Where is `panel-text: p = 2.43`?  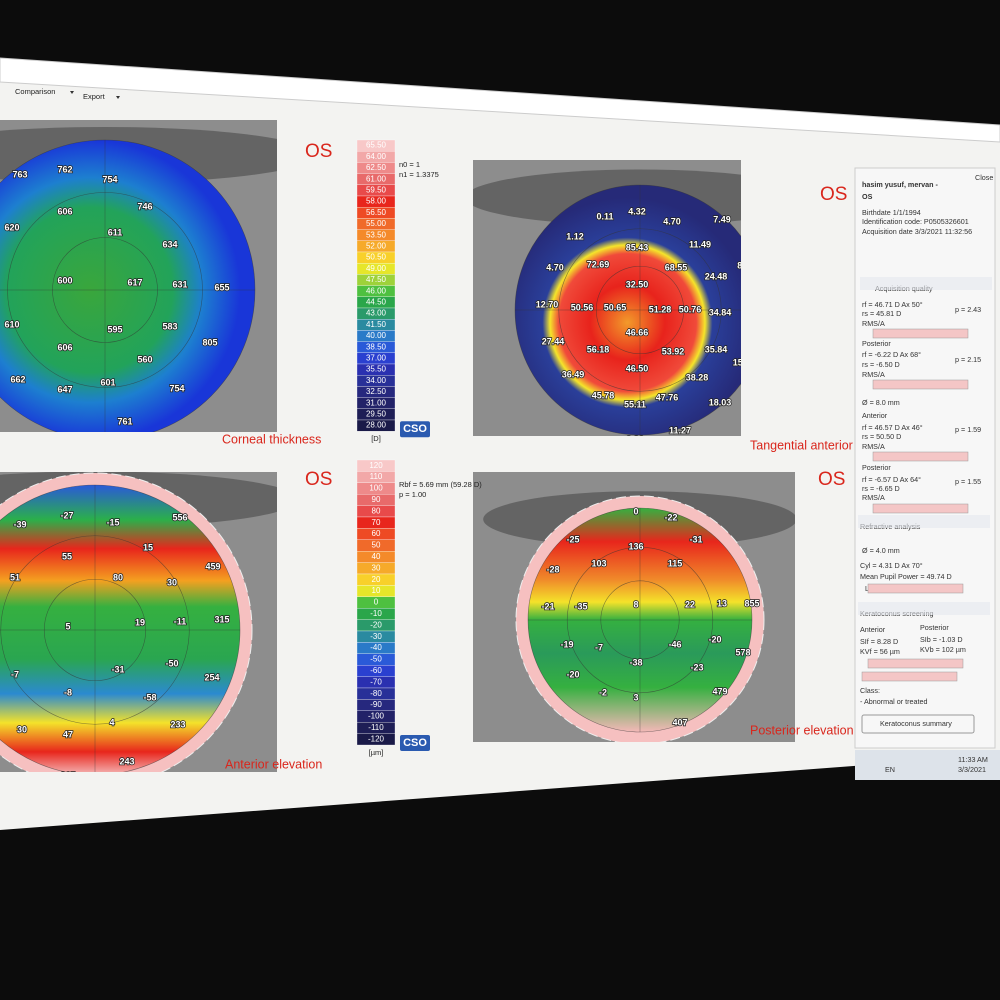 panel-text: p = 2.43 is located at coordinates (968, 309).